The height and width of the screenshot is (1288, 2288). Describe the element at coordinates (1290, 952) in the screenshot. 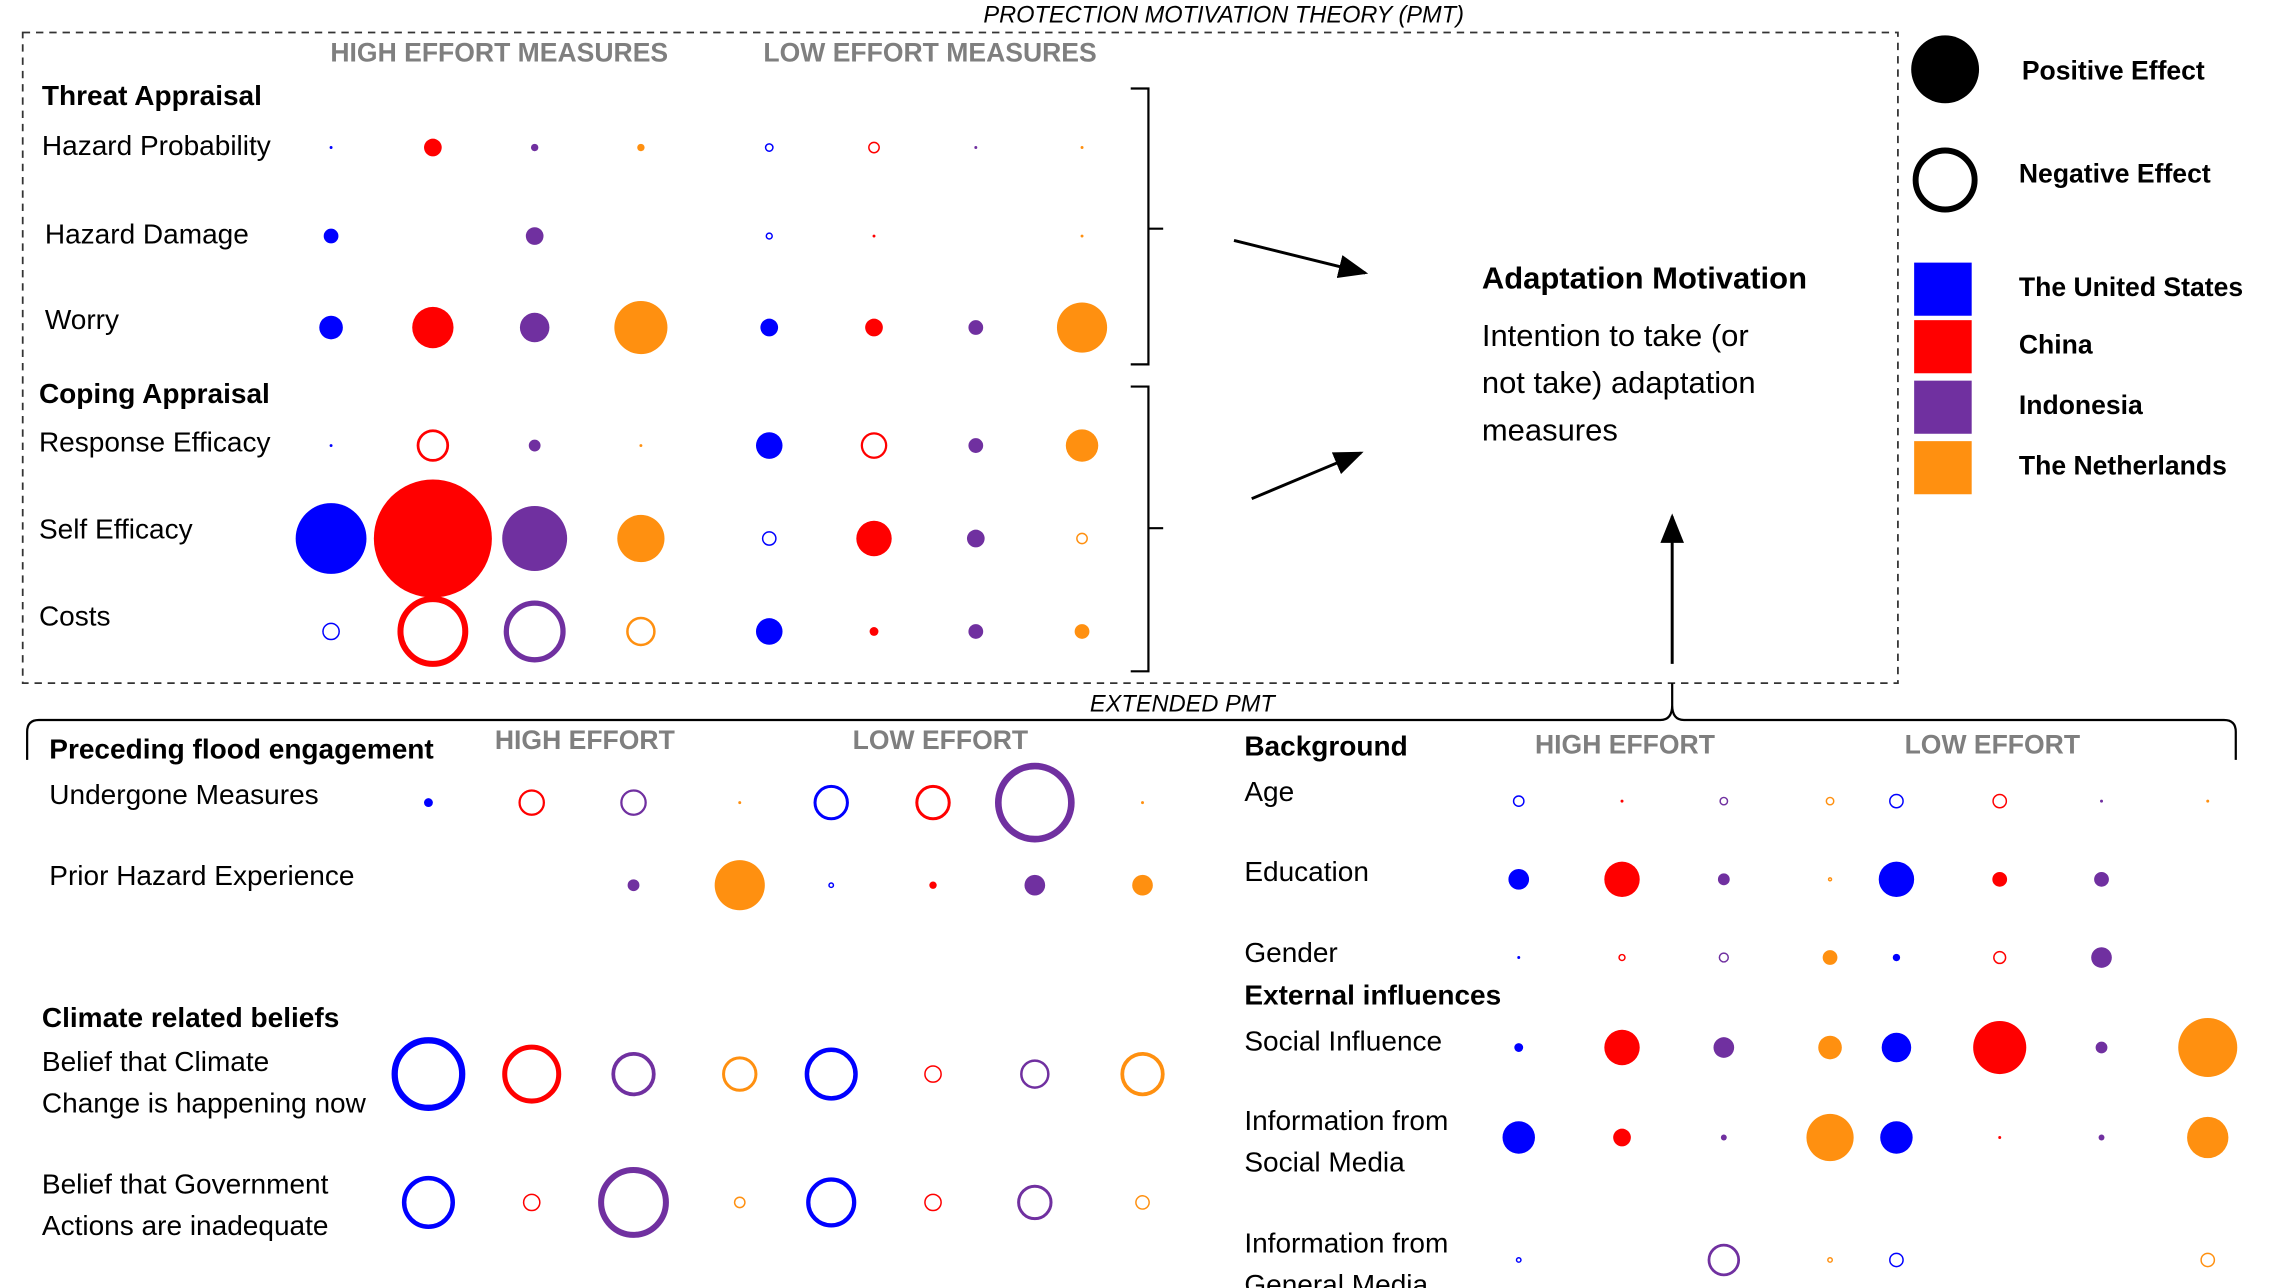

I see `row-label: Gender` at that location.